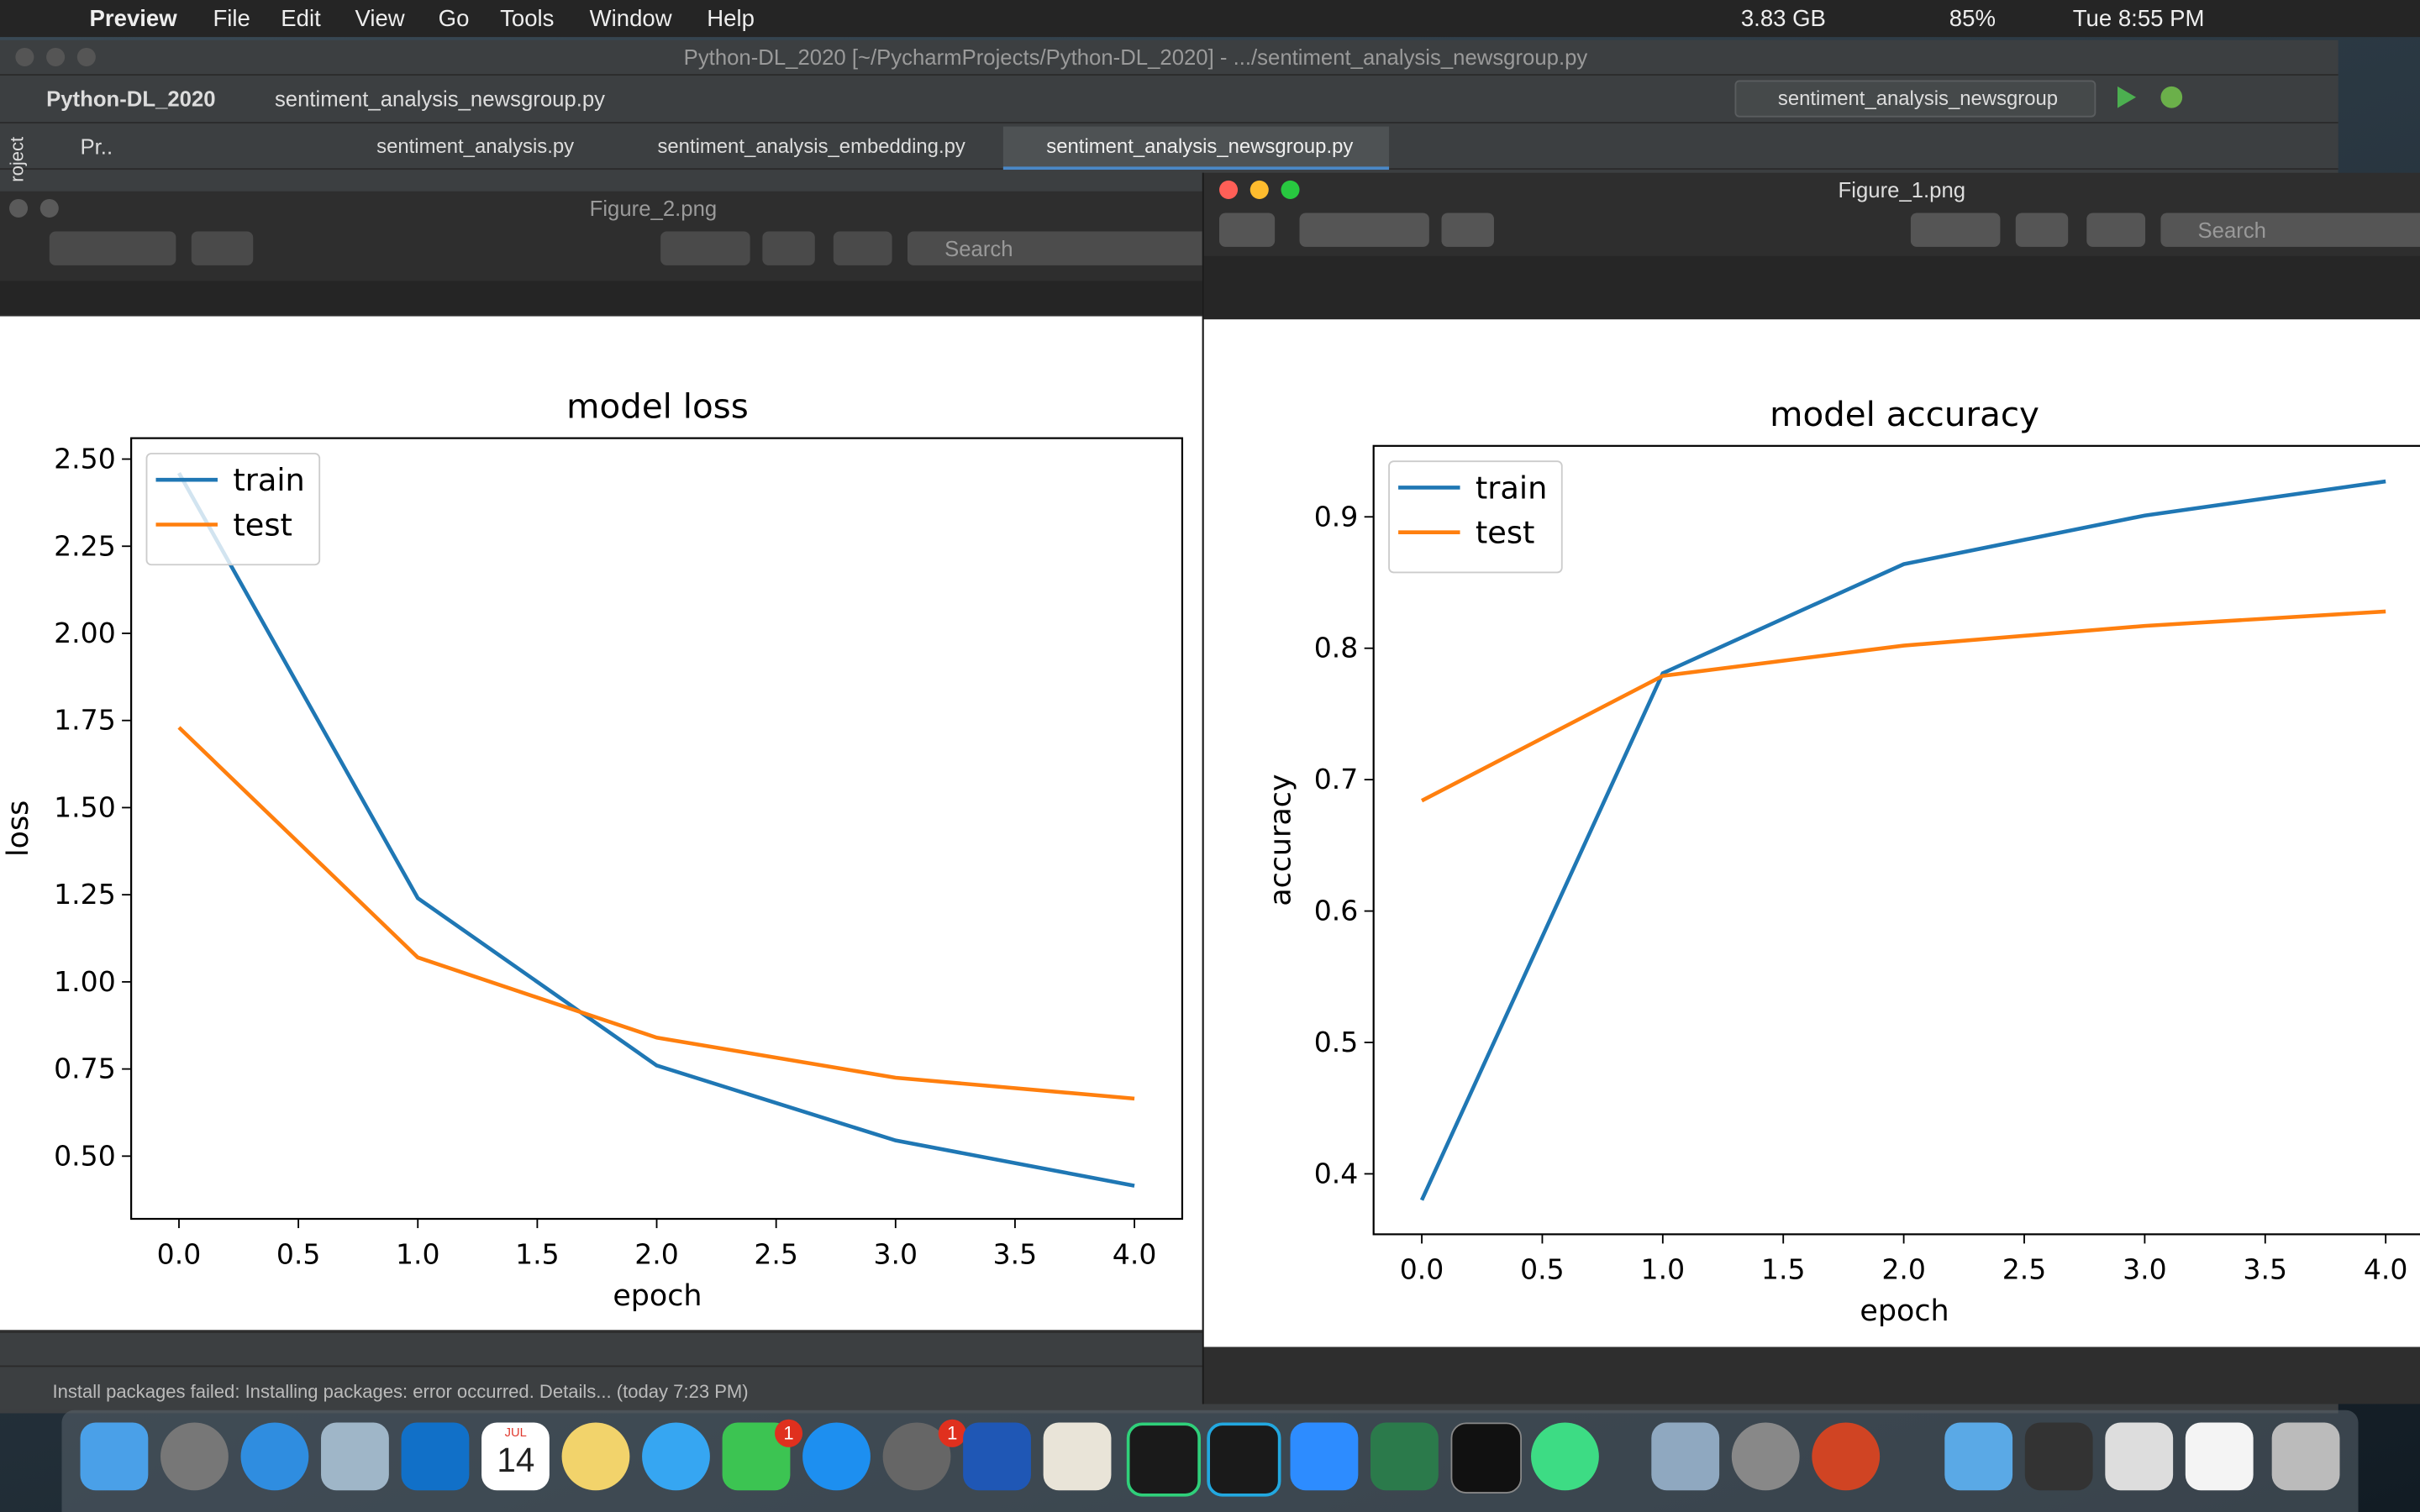 The image size is (2420, 1512). Describe the element at coordinates (114, 1456) in the screenshot. I see `finder-icon` at that location.